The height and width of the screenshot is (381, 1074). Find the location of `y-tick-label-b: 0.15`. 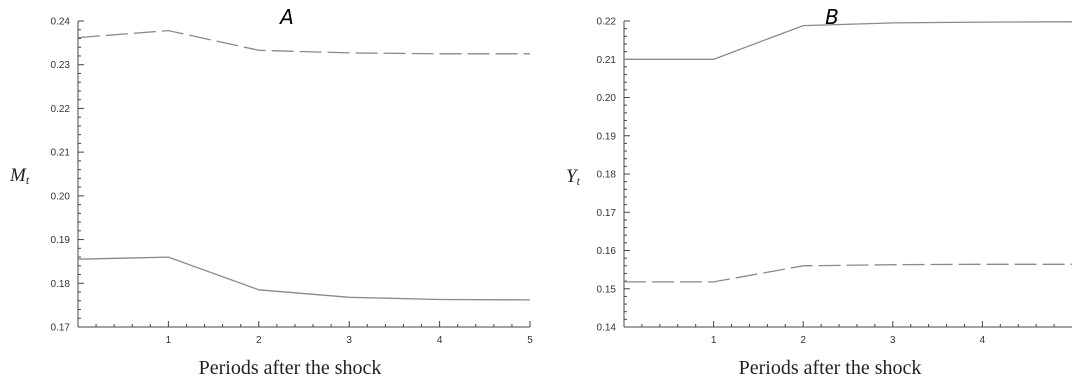

y-tick-label-b: 0.15 is located at coordinates (607, 289).